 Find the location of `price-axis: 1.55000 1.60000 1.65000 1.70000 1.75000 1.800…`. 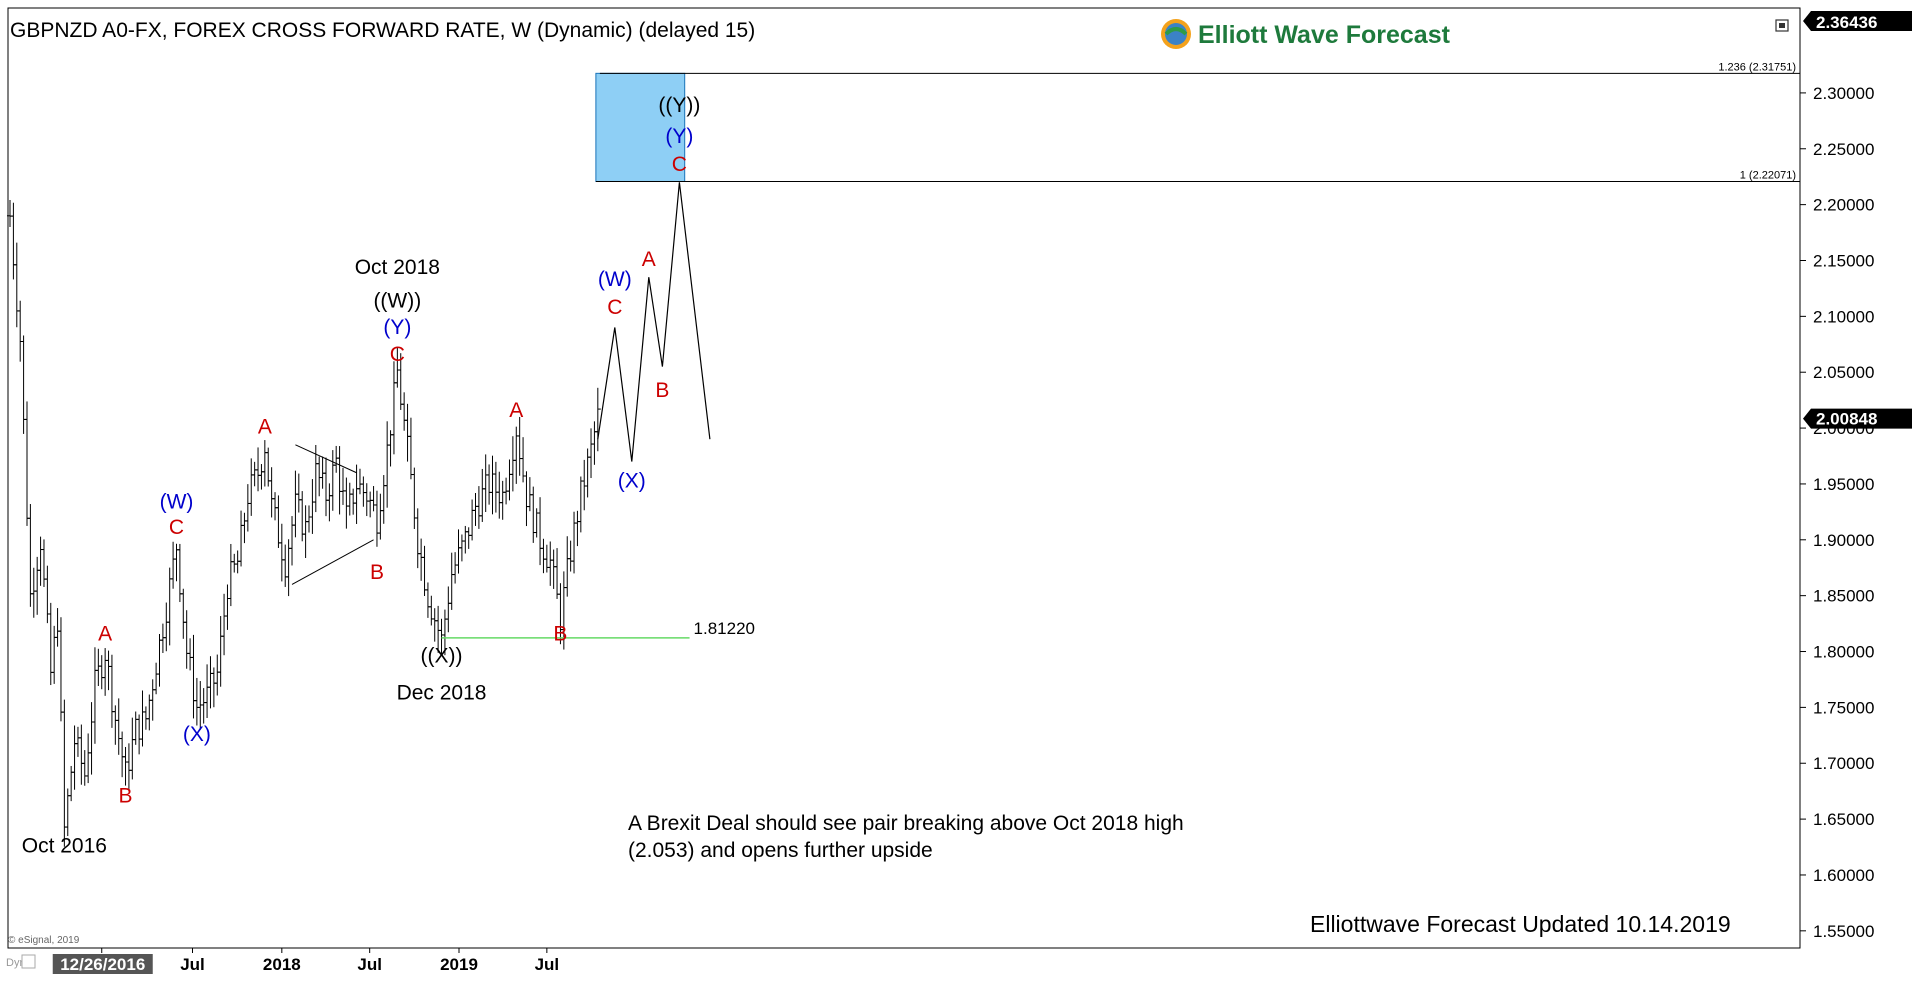

price-axis: 1.55000 1.60000 1.65000 1.70000 1.75000 1.800… is located at coordinates (1837, 512).